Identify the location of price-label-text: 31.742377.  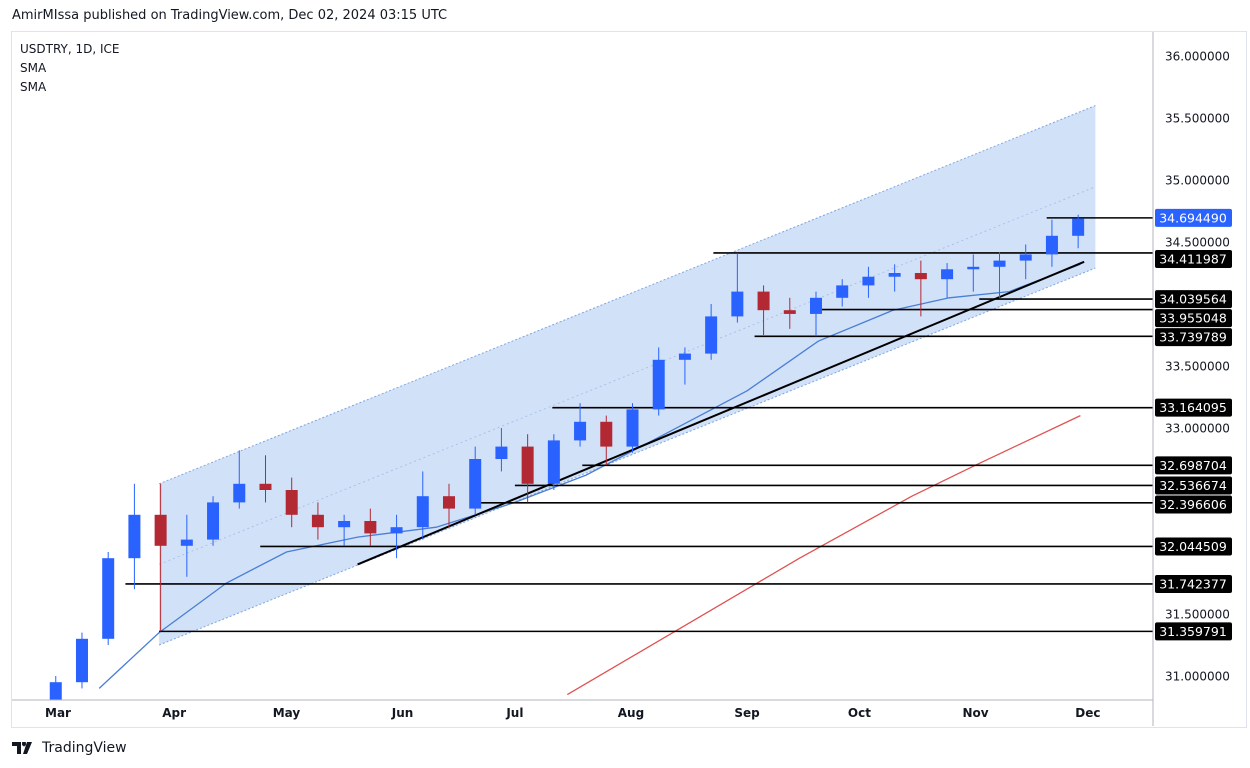
(1193, 583).